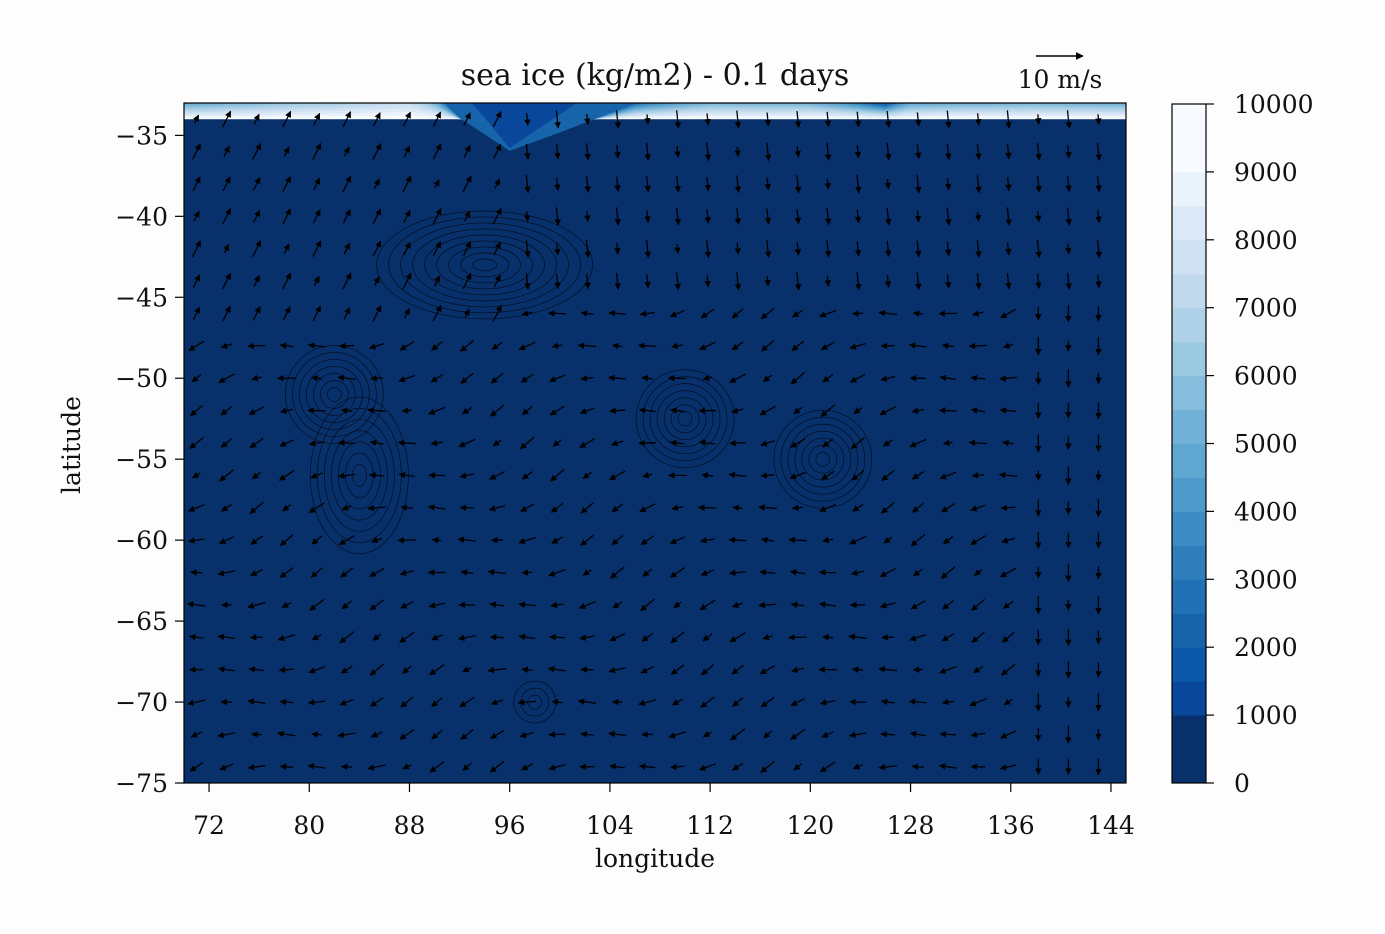 This screenshot has width=1385, height=934. What do you see at coordinates (1266, 715) in the screenshot?
I see `colorbar-tick-label: 1000` at bounding box center [1266, 715].